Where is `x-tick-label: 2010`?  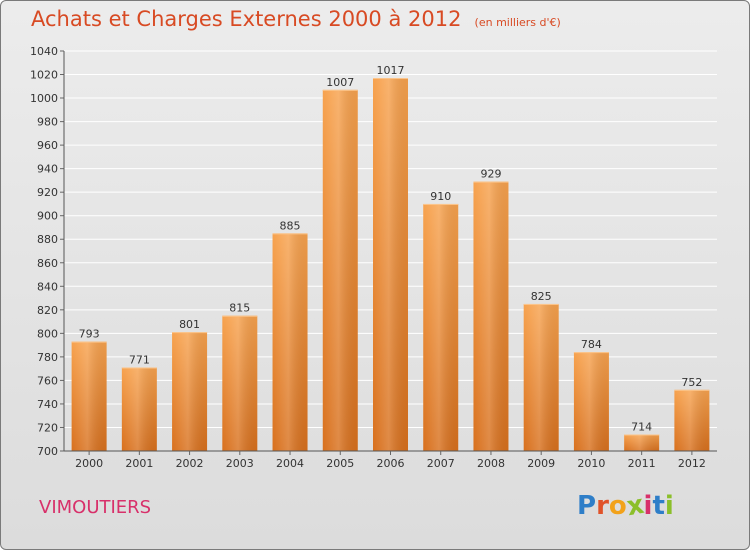
x-tick-label: 2010 is located at coordinates (591, 463).